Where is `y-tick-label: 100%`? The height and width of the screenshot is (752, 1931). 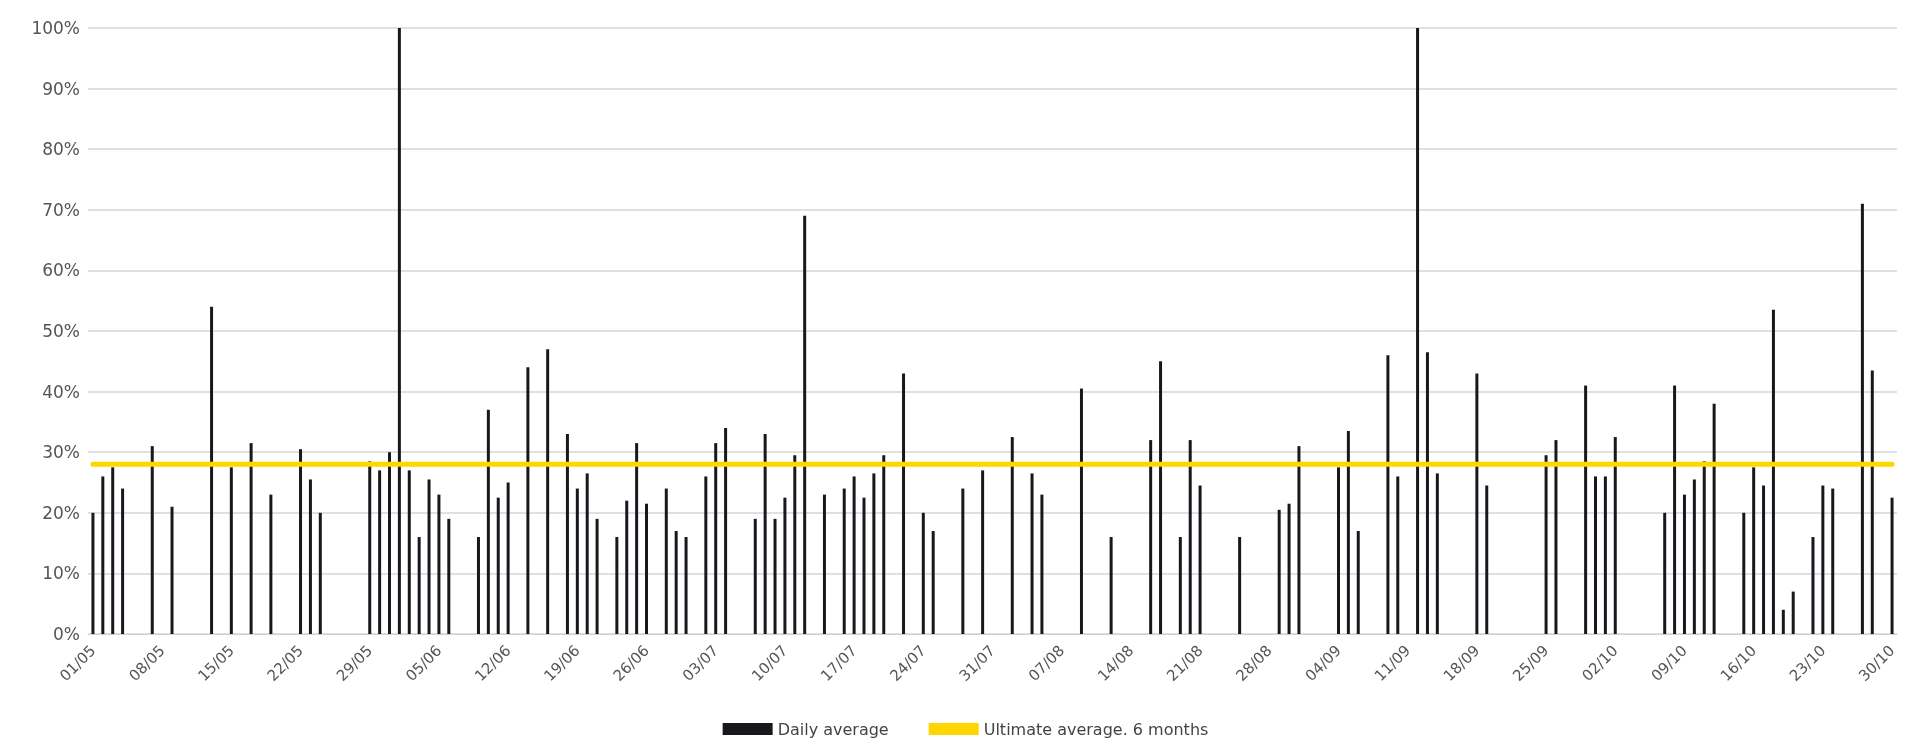
y-tick-label: 100% is located at coordinates (55, 28).